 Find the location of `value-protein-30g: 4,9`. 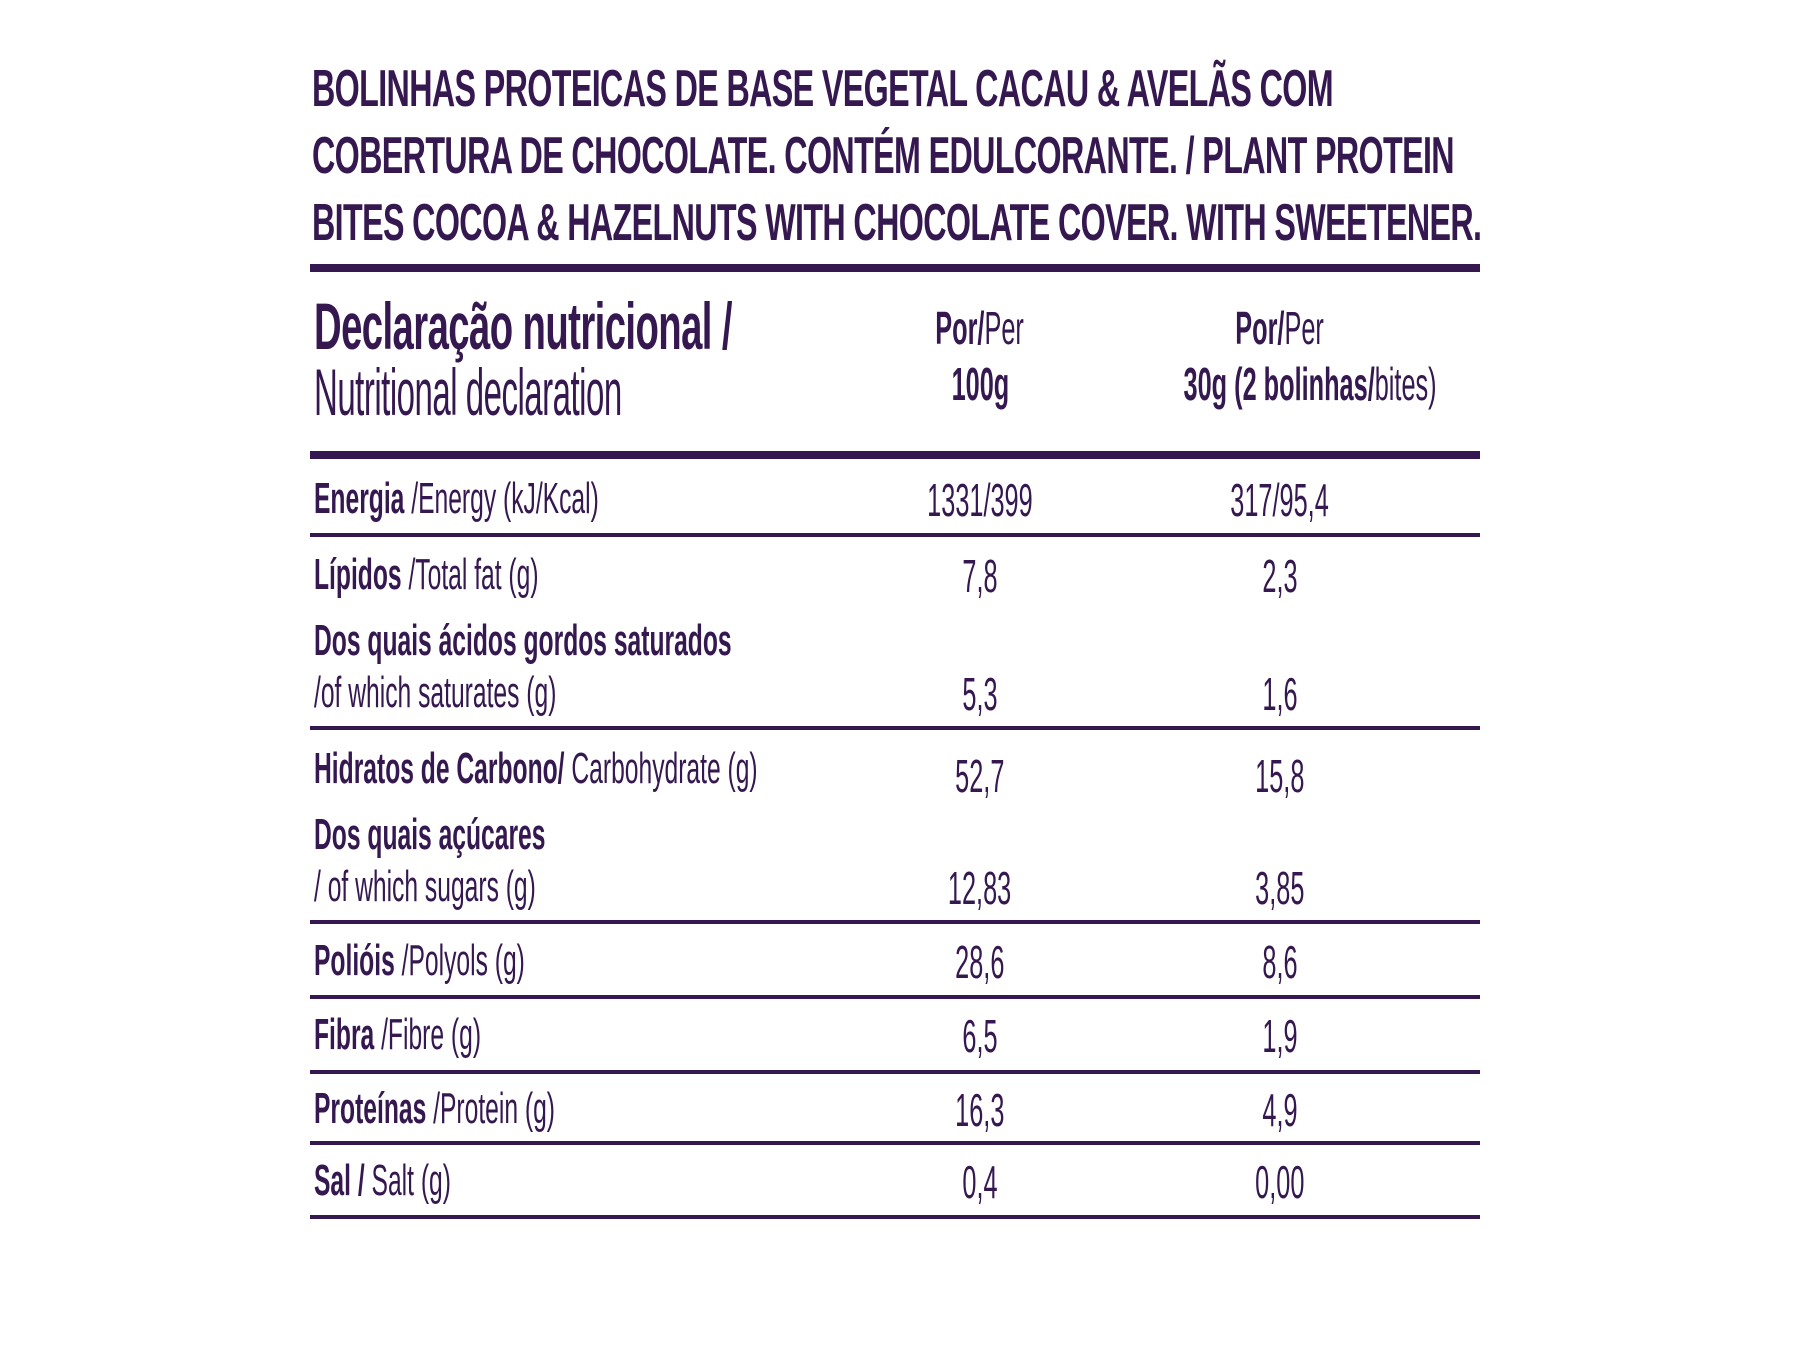

value-protein-30g: 4,9 is located at coordinates (1280, 1110).